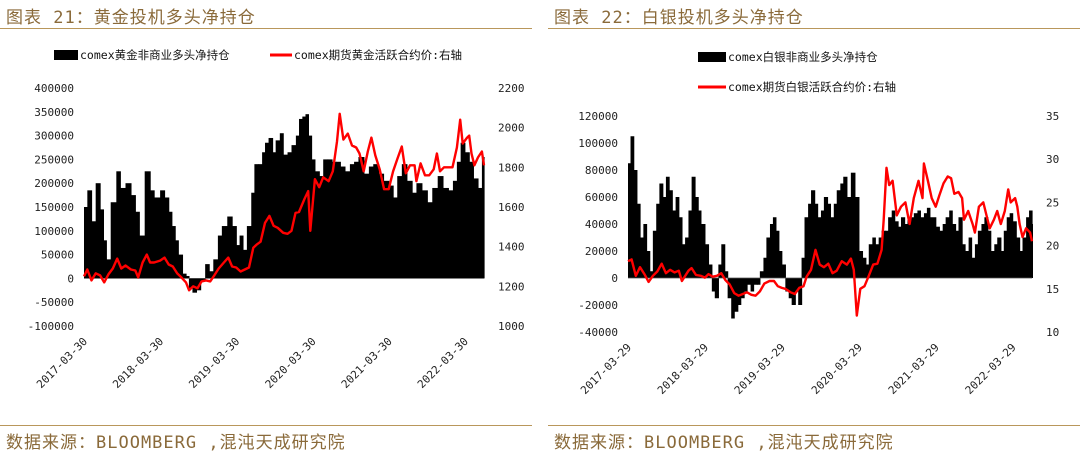 Image resolution: width=1080 pixels, height=464 pixels. What do you see at coordinates (679, 18) in the screenshot?
I see `chart-title-silver: 图表 22：白银投机多头净持仓` at bounding box center [679, 18].